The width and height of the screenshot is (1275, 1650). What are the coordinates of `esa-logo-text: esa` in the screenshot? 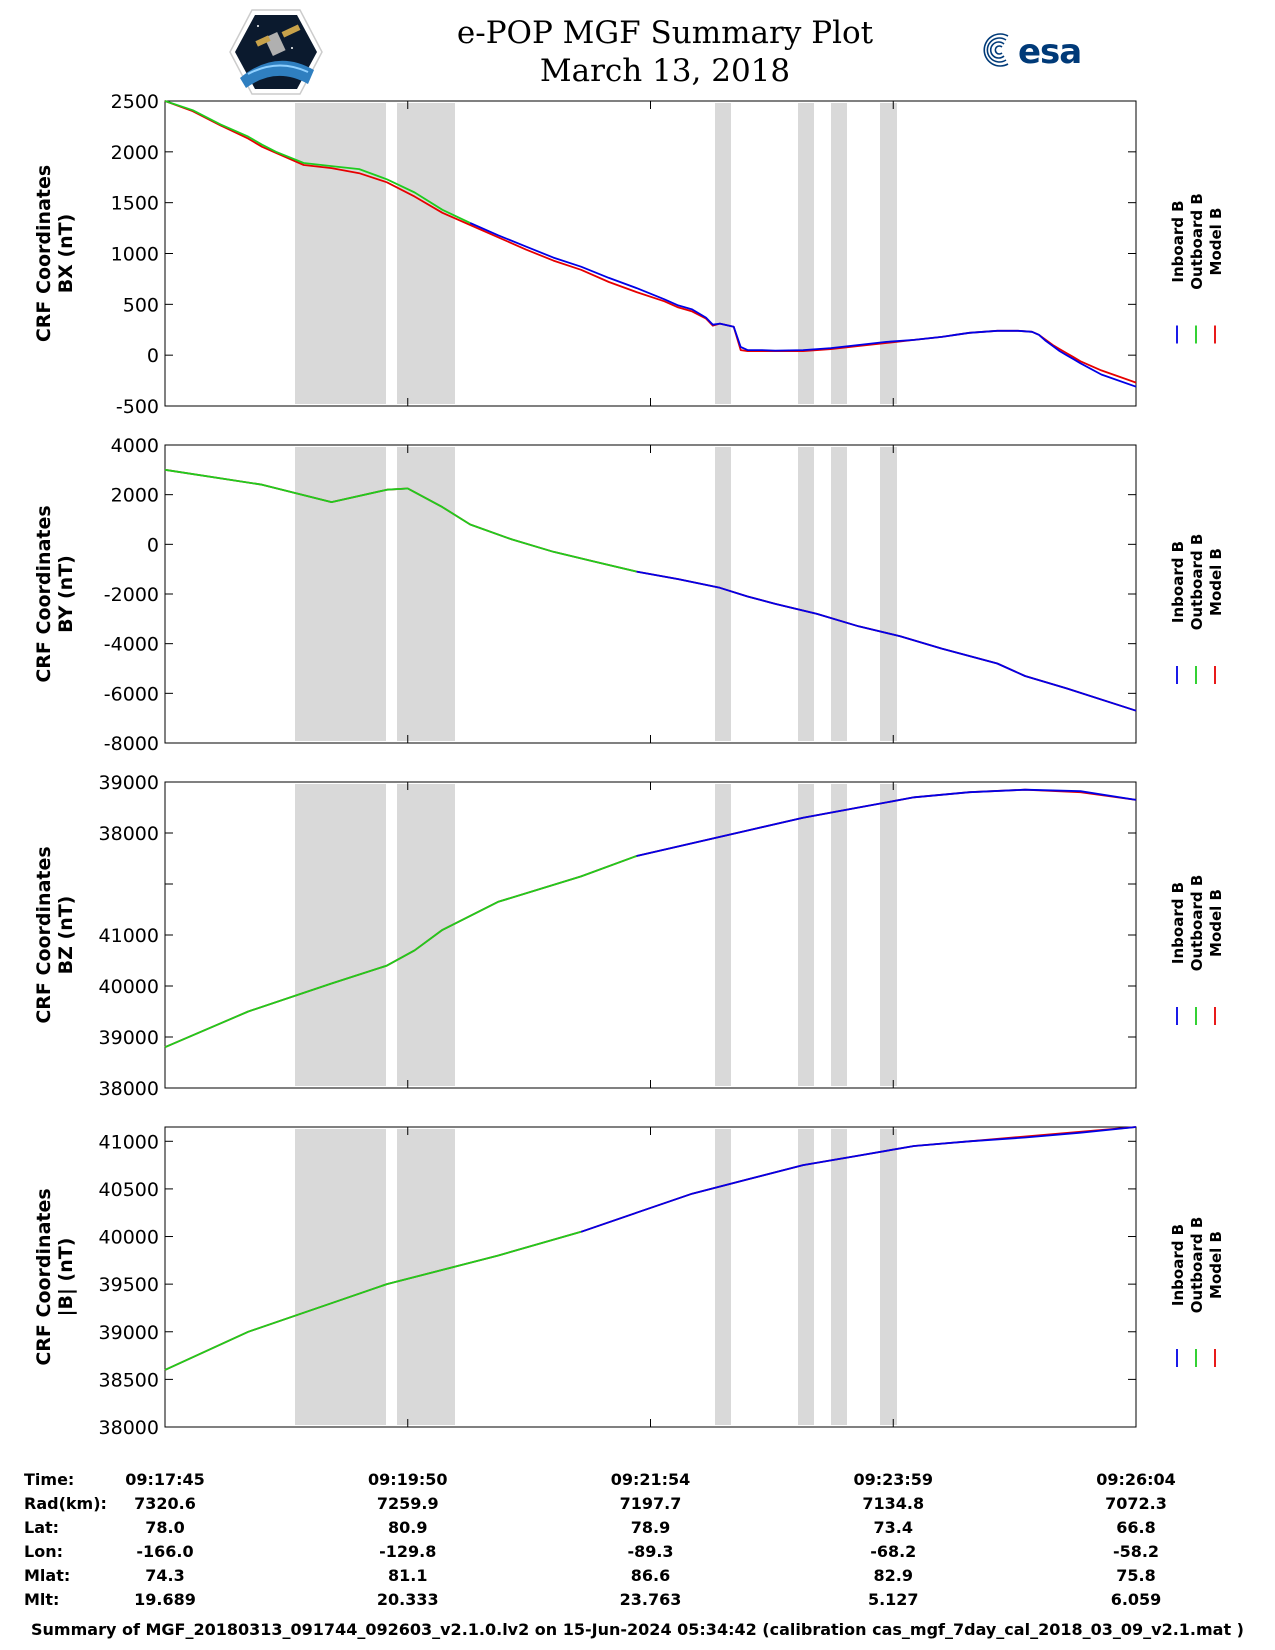 It's located at (1050, 52).